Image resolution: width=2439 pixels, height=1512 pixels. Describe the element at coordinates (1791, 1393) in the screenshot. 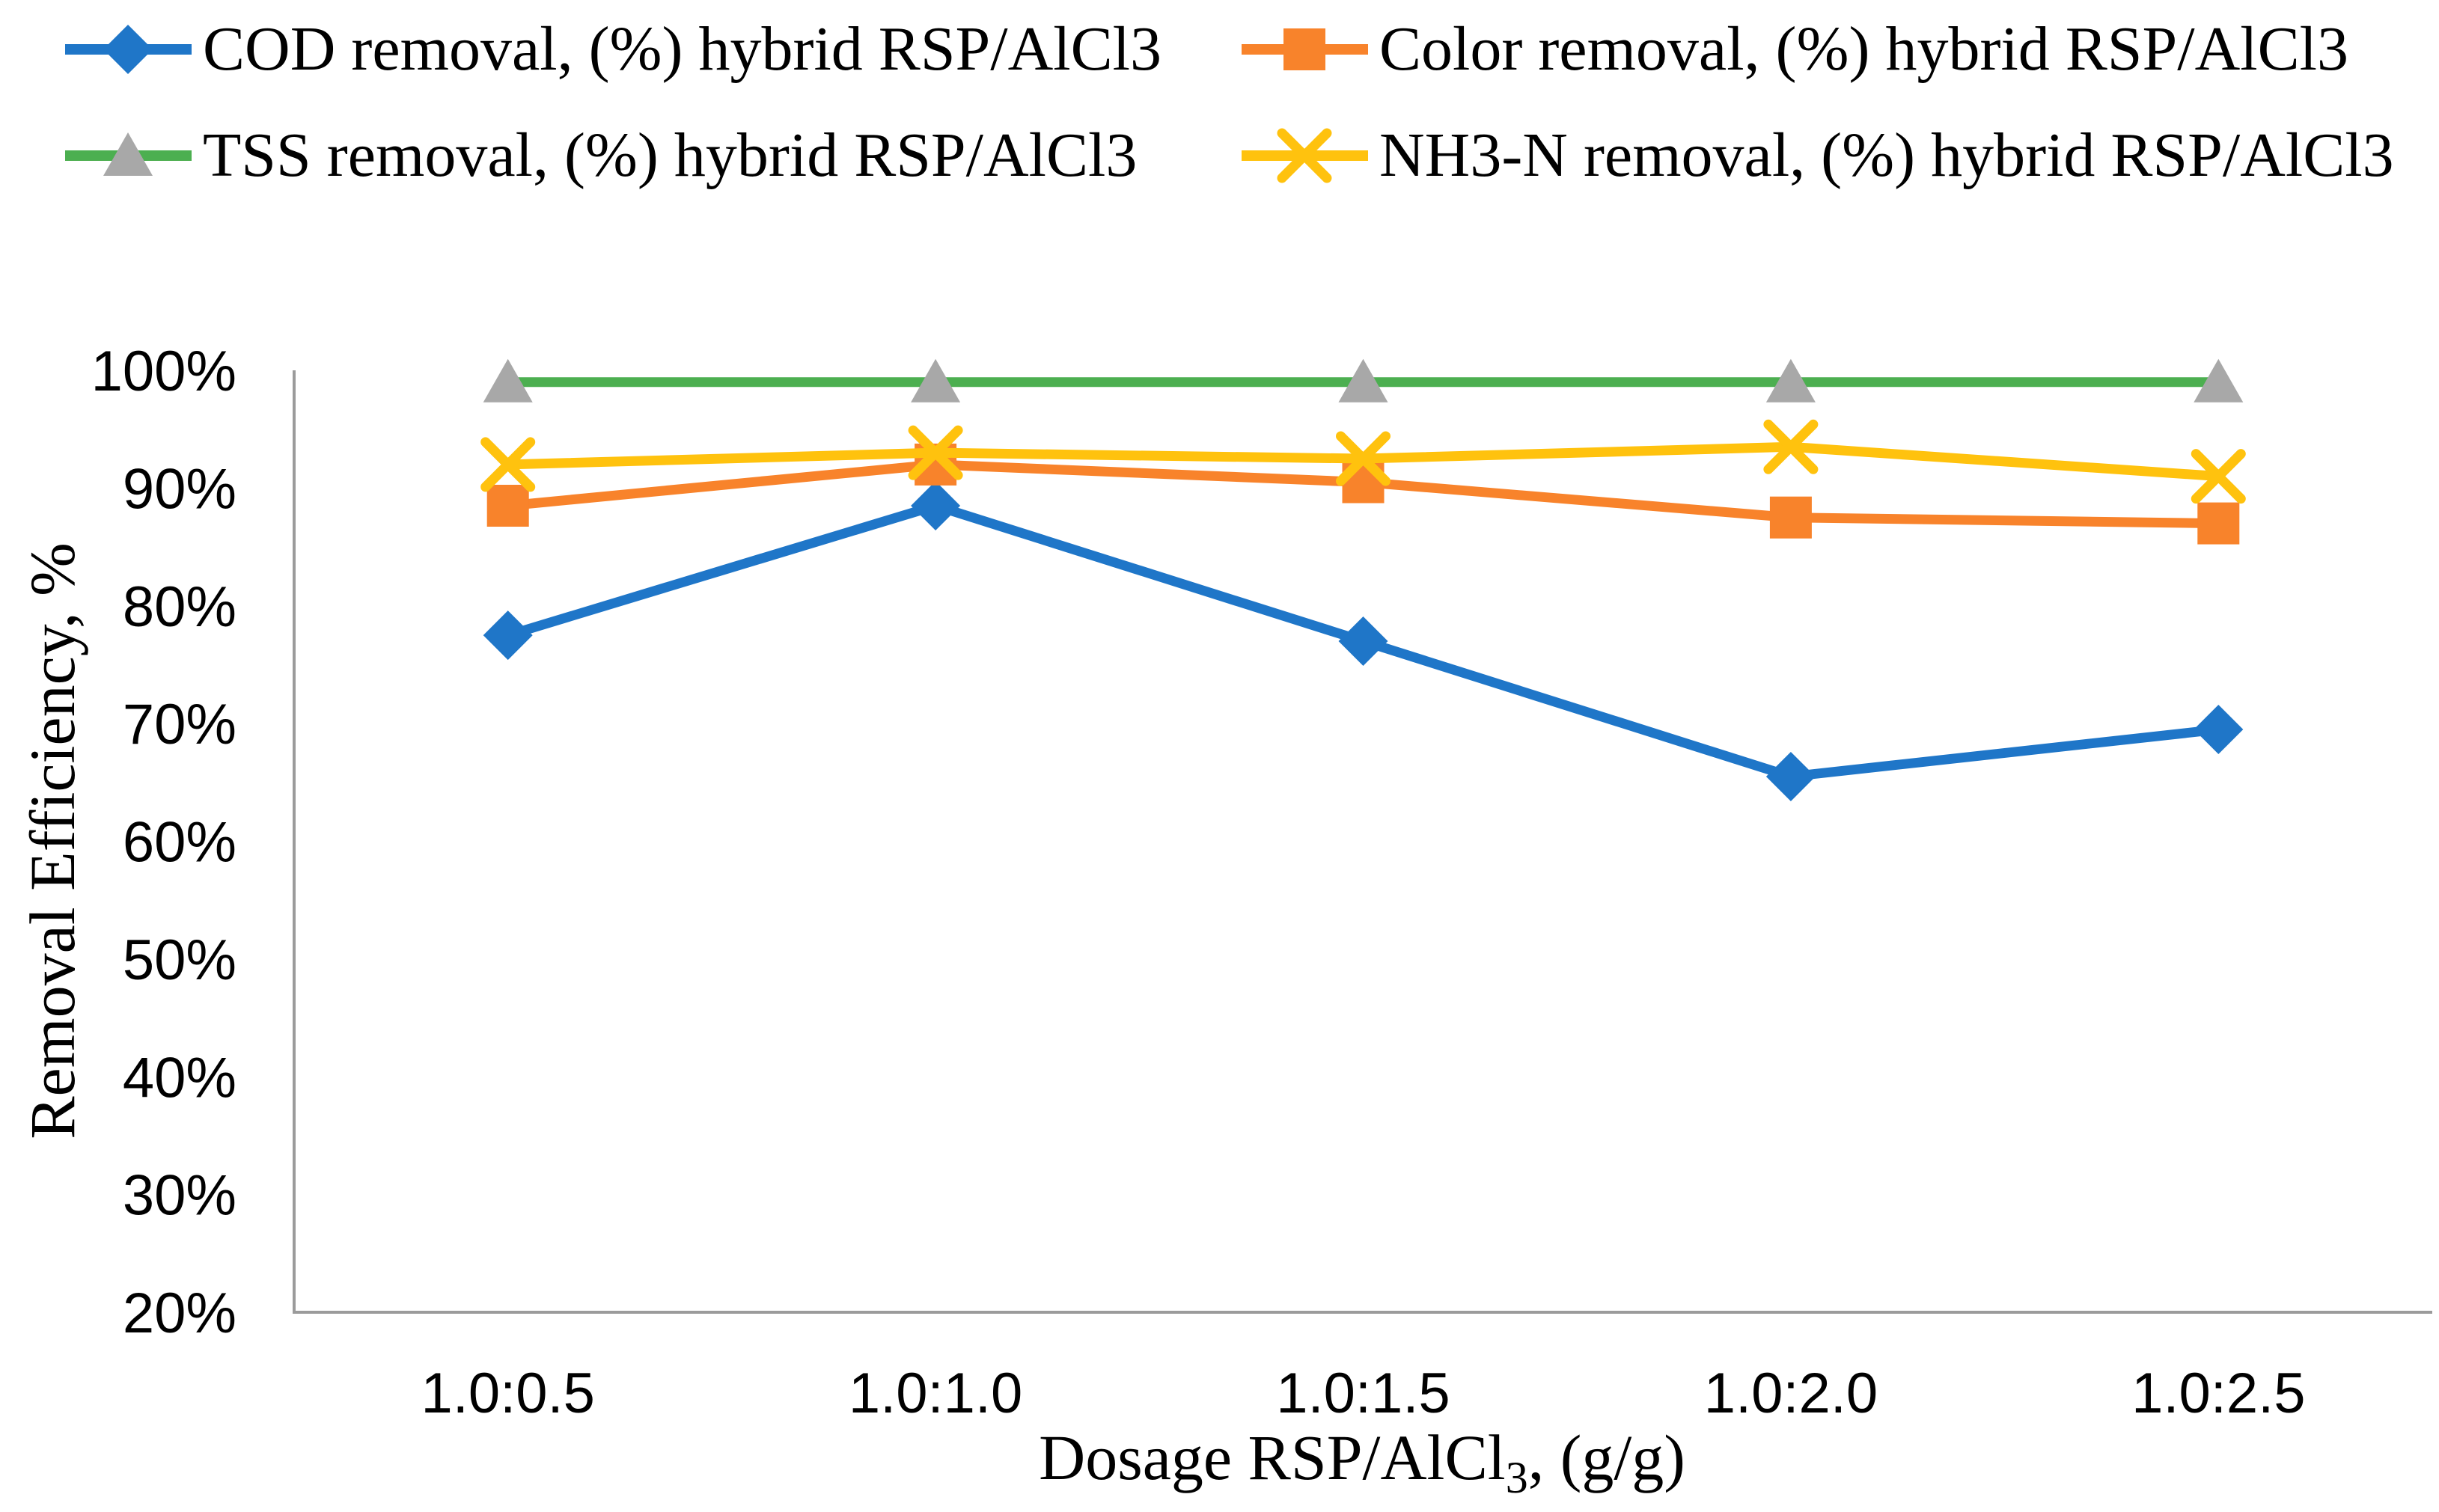

I see `x-tick-label: 1.0:2.0` at that location.